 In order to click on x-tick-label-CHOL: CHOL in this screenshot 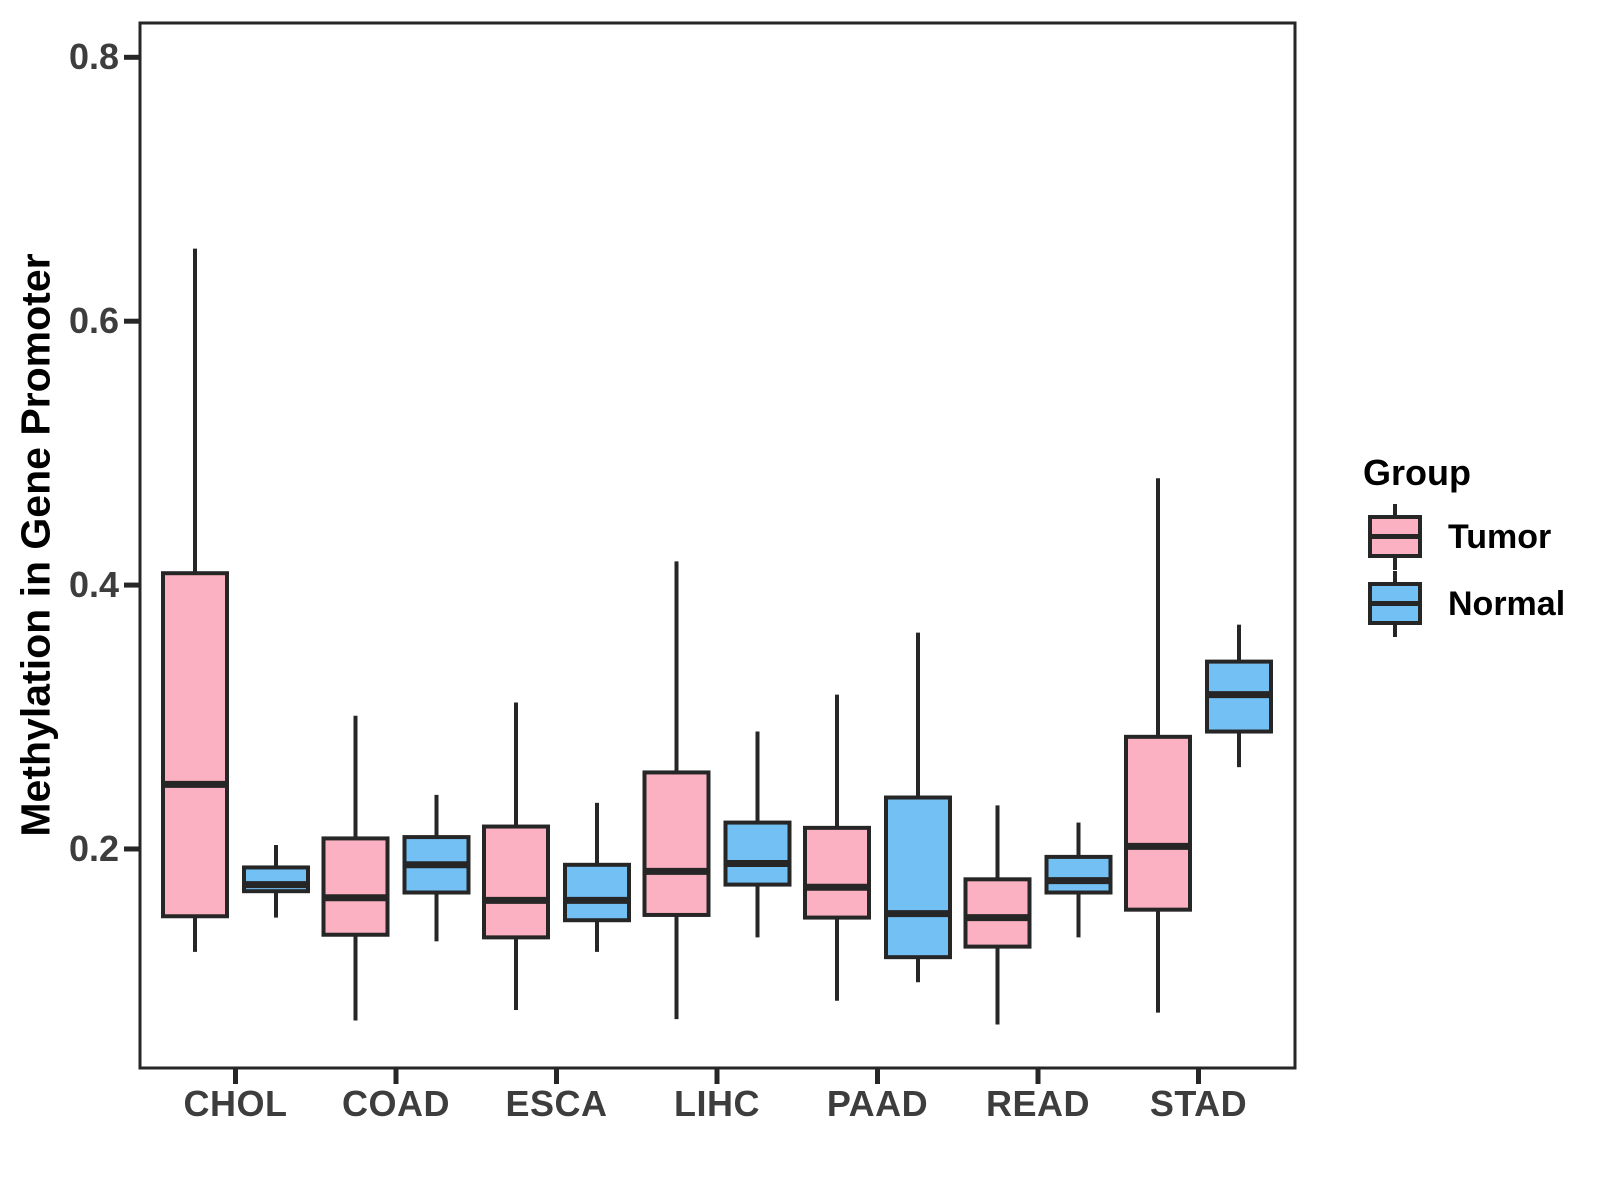, I will do `click(235, 1103)`.